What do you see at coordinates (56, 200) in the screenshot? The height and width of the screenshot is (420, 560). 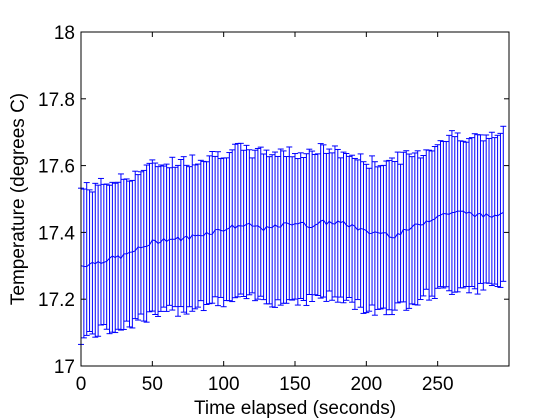 I see `y-tick-labels: 17 17.2 17.4 17.6 17.8 18` at bounding box center [56, 200].